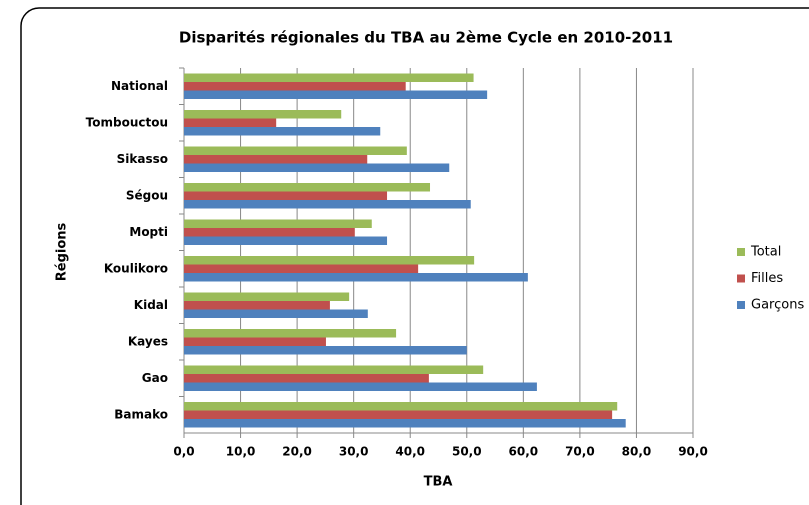  What do you see at coordinates (438, 482) in the screenshot?
I see `x-axis-label: TBA` at bounding box center [438, 482].